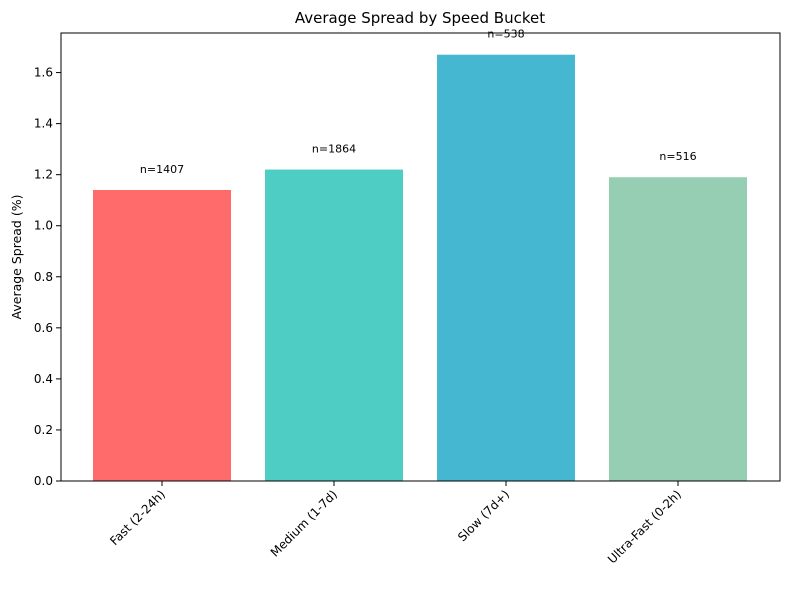  Describe the element at coordinates (43, 379) in the screenshot. I see `y-tick-label-2: 0.4` at that location.